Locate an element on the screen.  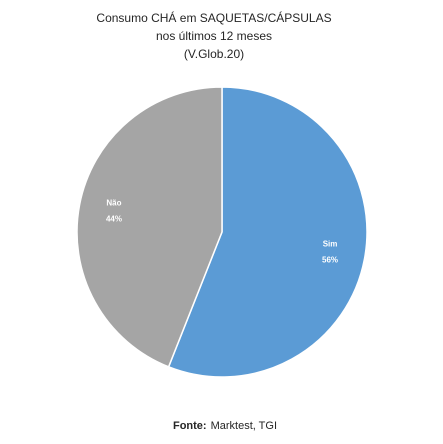
source-text: Marktest, TGI is located at coordinates (244, 426).